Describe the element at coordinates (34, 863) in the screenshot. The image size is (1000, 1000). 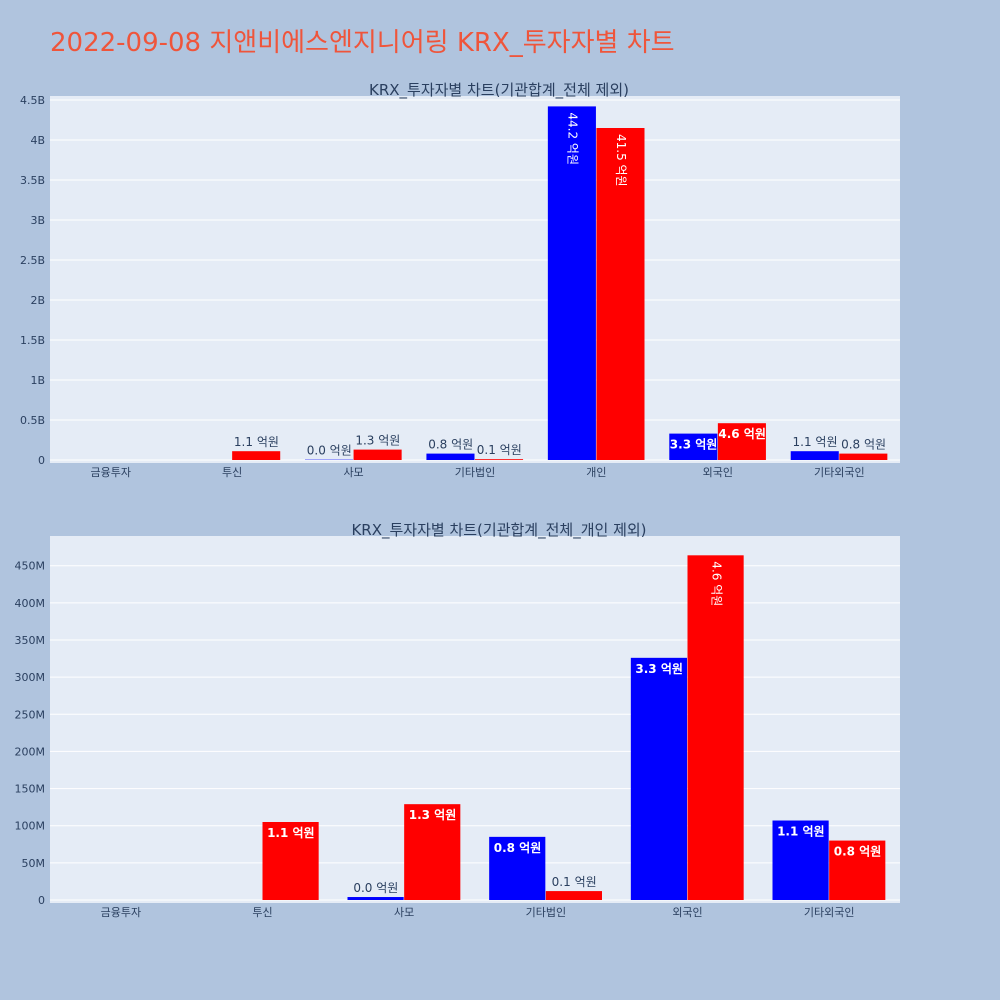
I see `y-tick-label: 50M` at that location.